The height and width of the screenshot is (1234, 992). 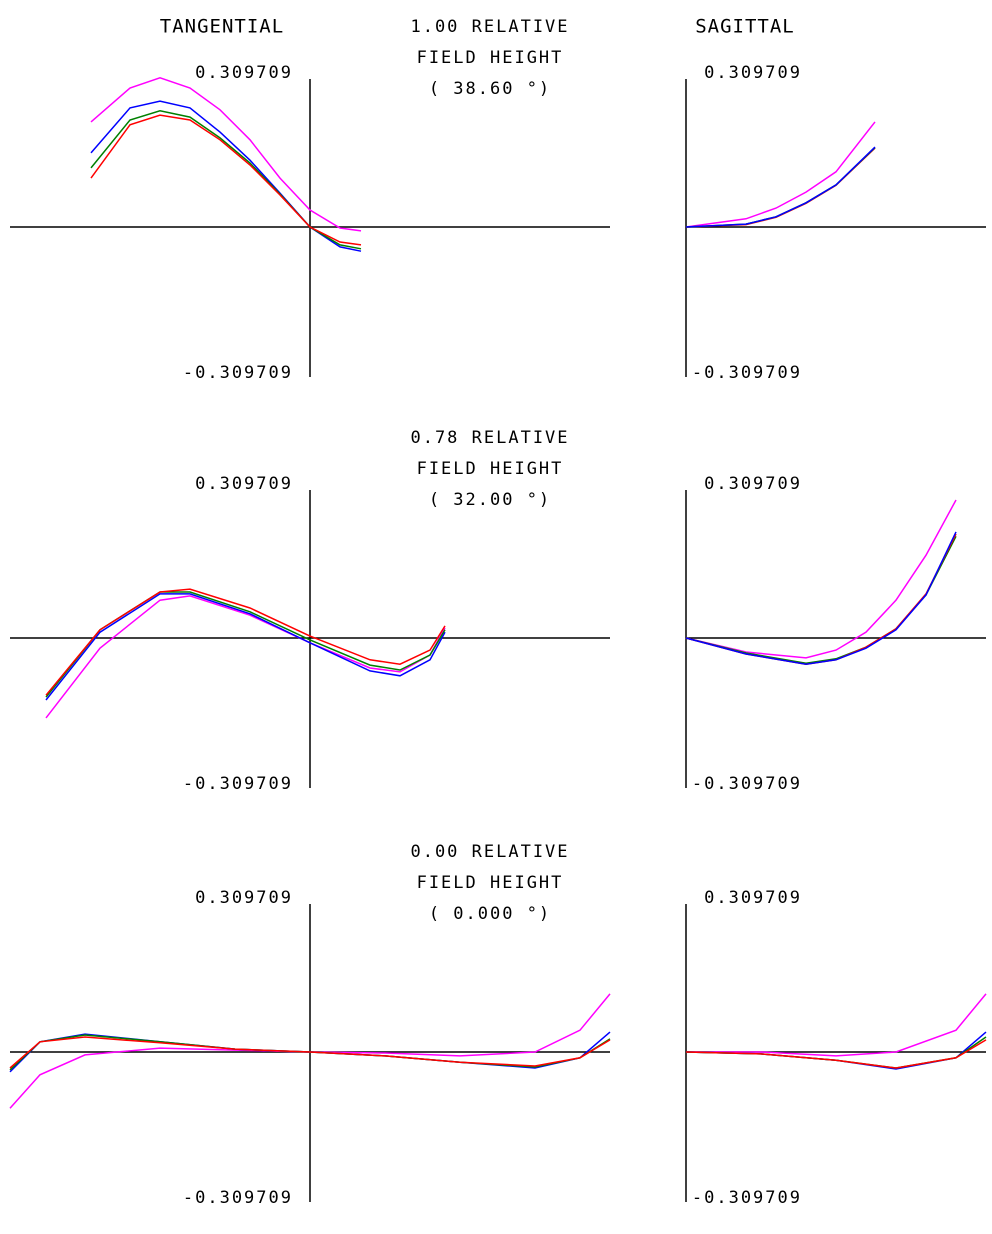 I want to click on field-label: 0.78 RELATIVE, so click(x=489, y=438).